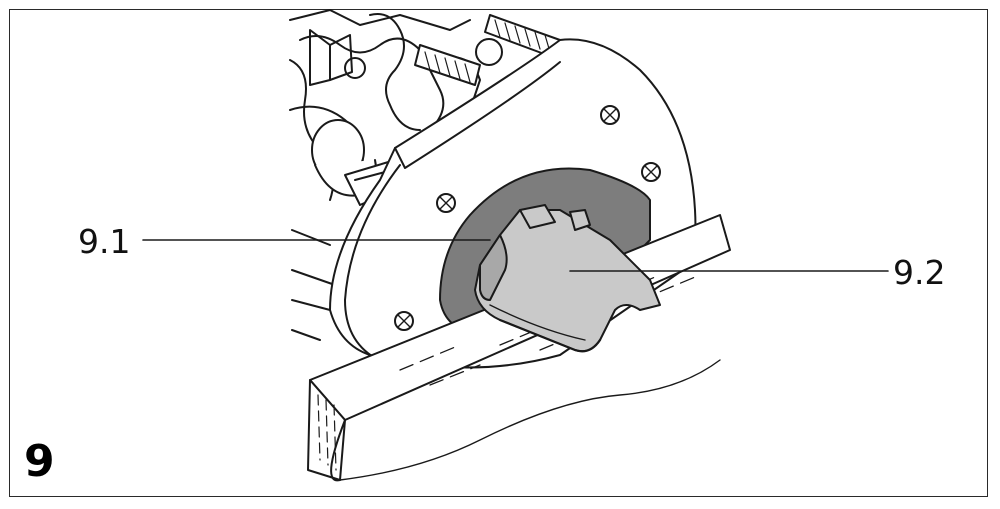 Image resolution: width=1000 pixels, height=509 pixels. Describe the element at coordinates (104, 241) in the screenshot. I see `callout-9-1: 9.1` at that location.